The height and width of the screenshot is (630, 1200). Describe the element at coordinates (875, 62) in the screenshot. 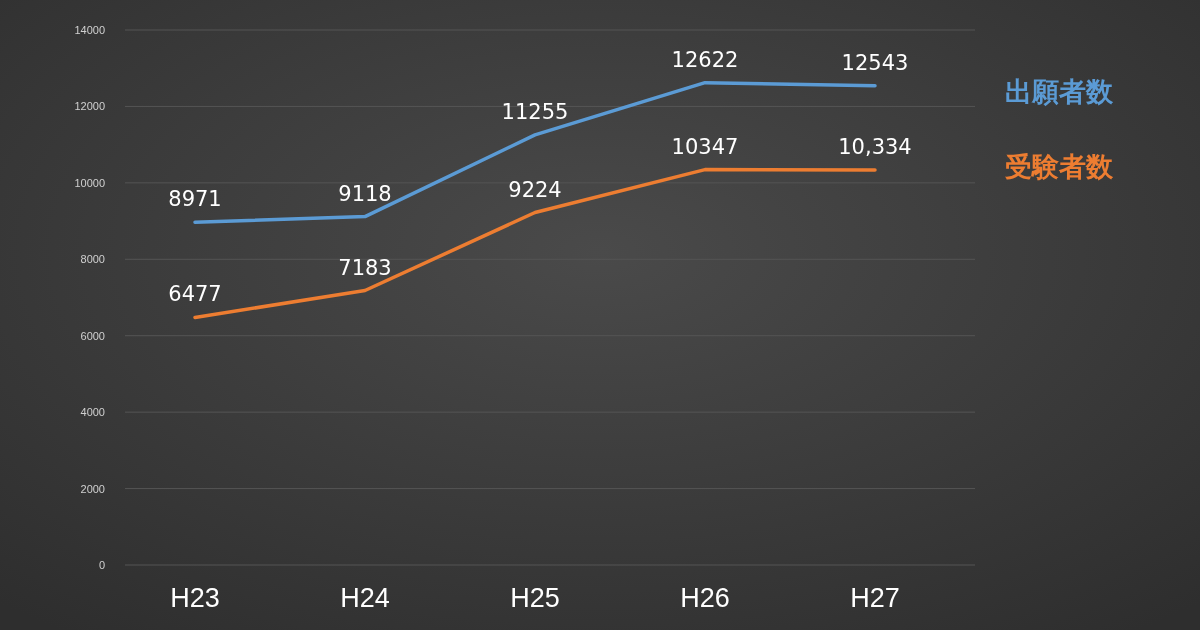

I see `data-label: 12543` at that location.